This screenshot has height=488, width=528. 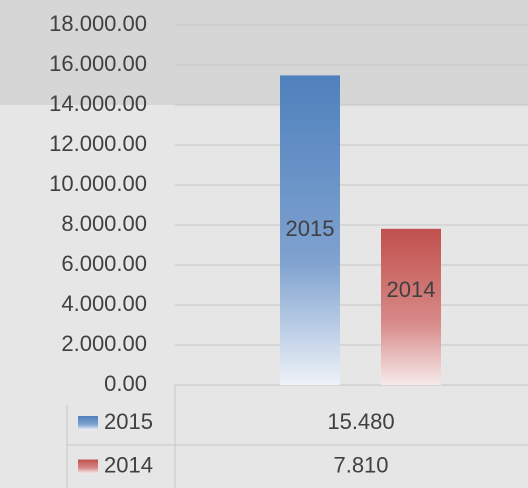 I want to click on data-label: 2014, so click(x=411, y=289).